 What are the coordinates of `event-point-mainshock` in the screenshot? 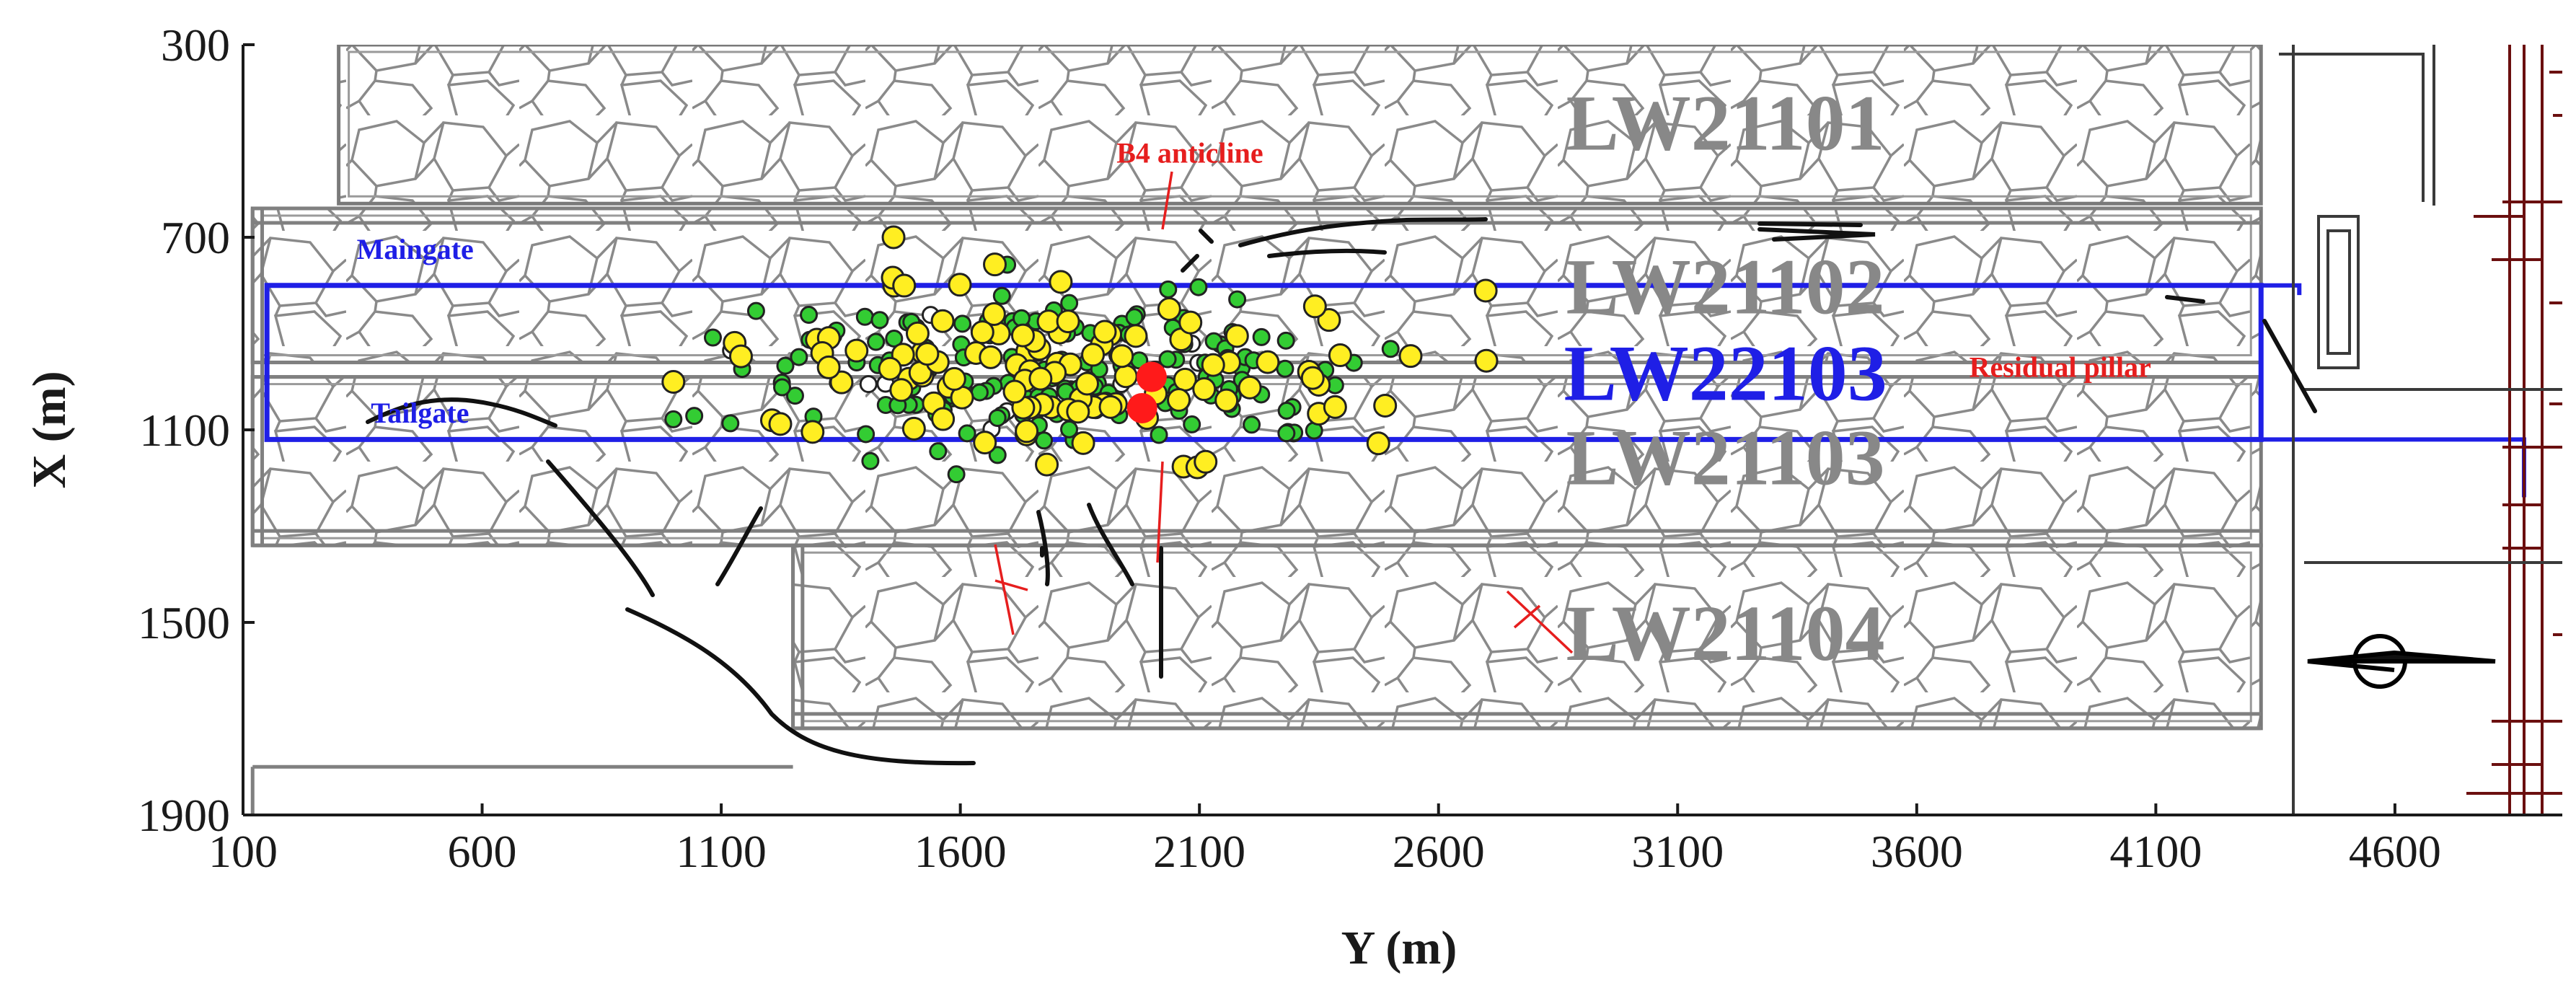 It's located at (1141, 407).